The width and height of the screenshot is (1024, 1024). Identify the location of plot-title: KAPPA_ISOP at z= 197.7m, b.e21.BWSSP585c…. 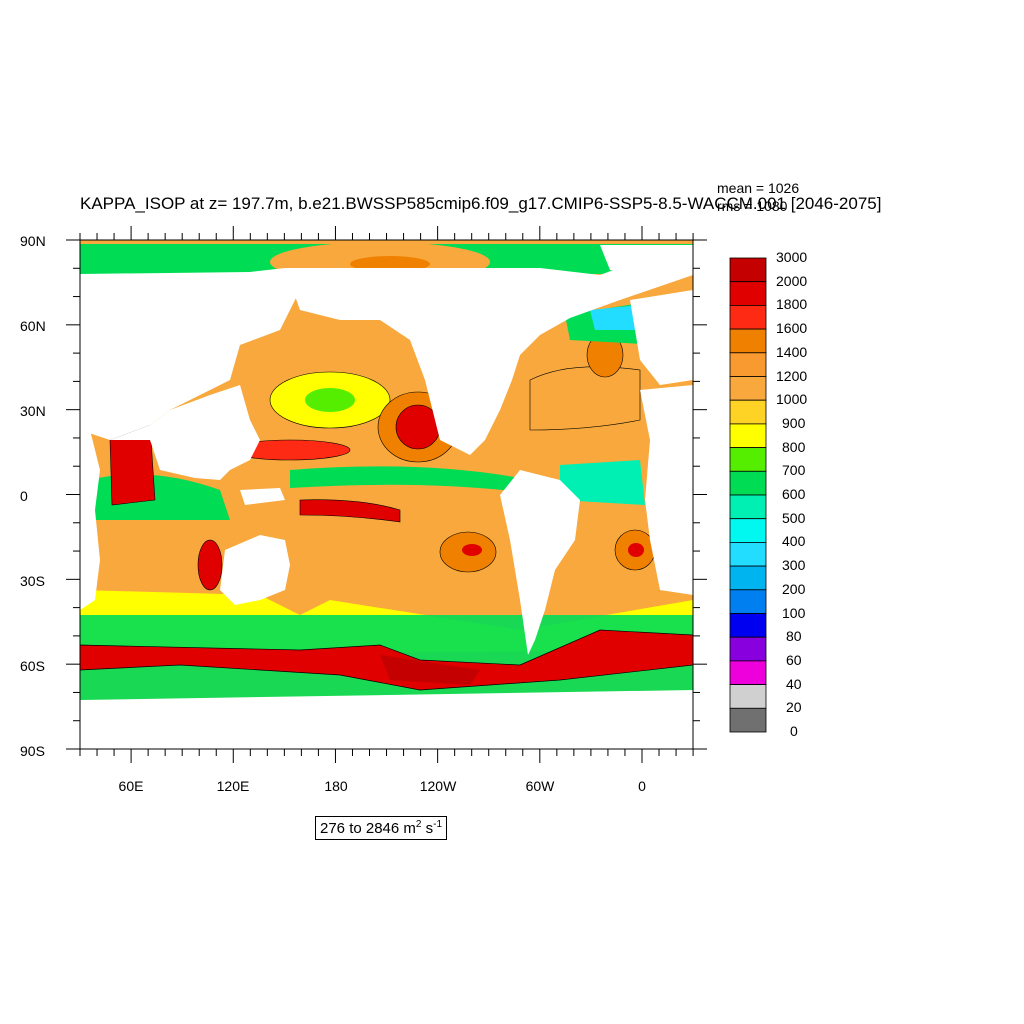
(481, 203).